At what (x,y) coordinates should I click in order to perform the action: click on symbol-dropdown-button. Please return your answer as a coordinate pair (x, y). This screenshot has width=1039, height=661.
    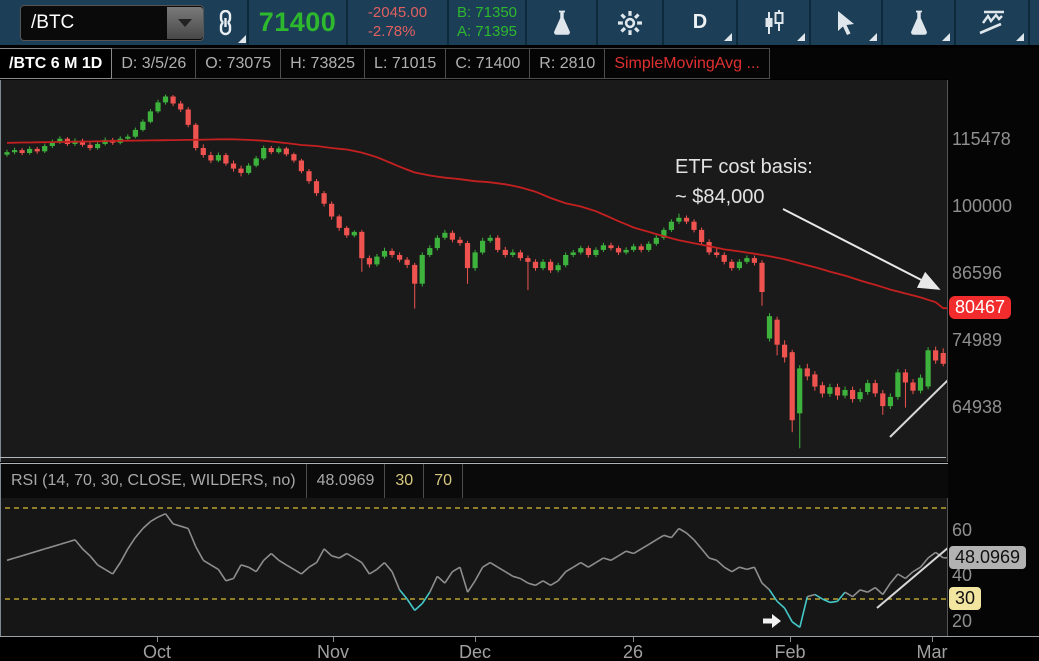
    Looking at the image, I should click on (185, 22).